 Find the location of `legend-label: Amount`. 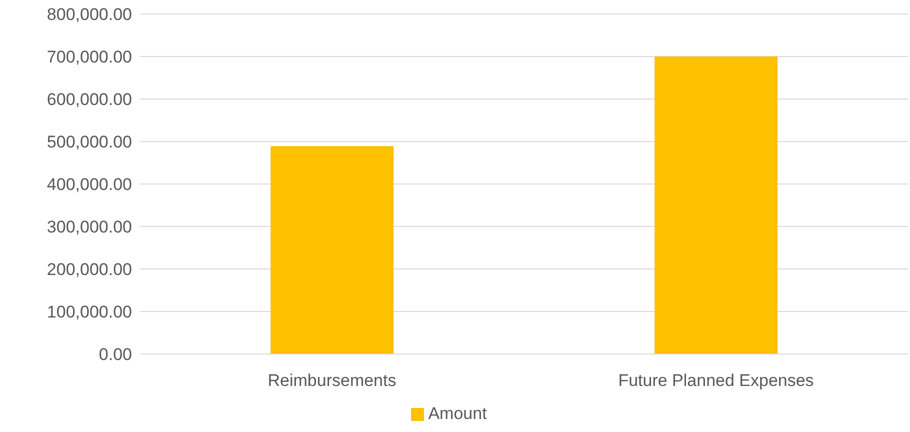

legend-label: Amount is located at coordinates (457, 413).